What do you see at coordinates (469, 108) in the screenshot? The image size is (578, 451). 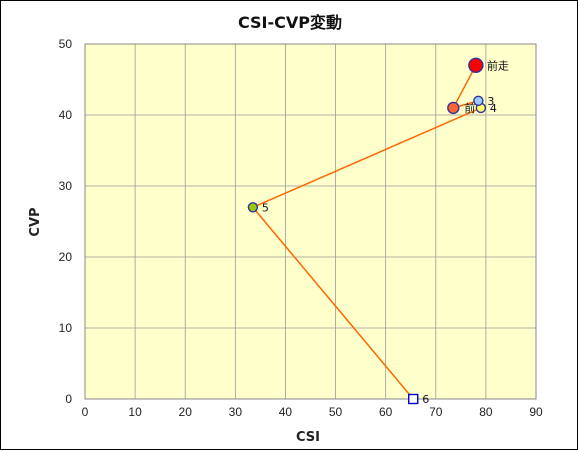 I see `point-label: 前` at bounding box center [469, 108].